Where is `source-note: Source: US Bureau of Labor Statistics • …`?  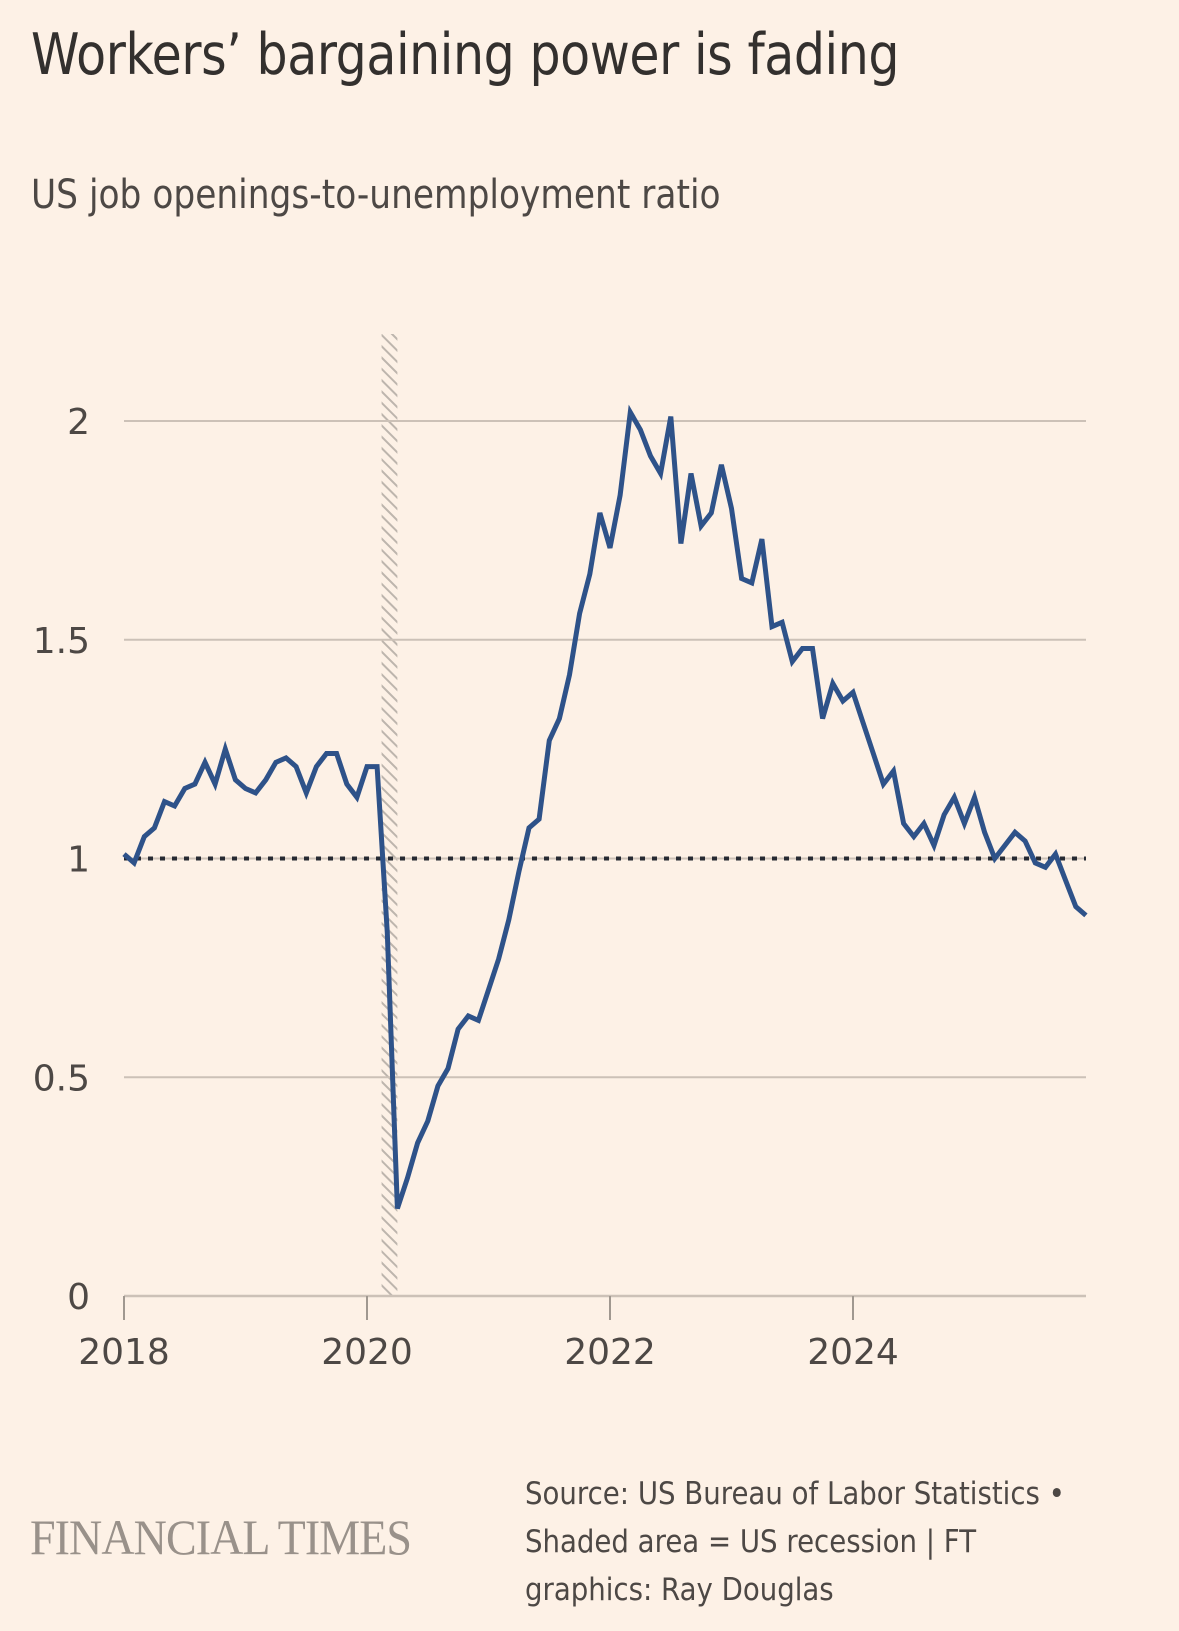
source-note: Source: US Bureau of Labor Statistics • … is located at coordinates (810, 1542).